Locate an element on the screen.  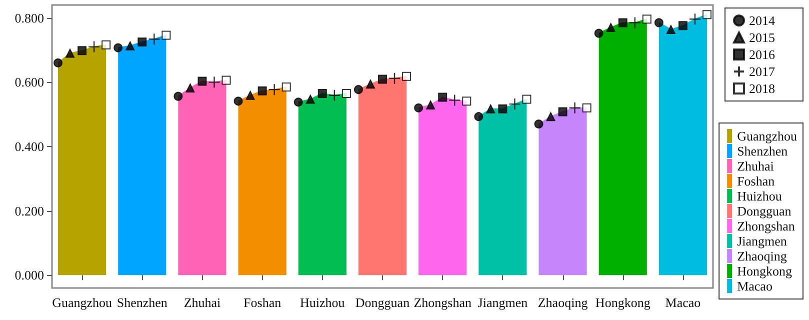
x-tick-label: Dongguan is located at coordinates (382, 302).